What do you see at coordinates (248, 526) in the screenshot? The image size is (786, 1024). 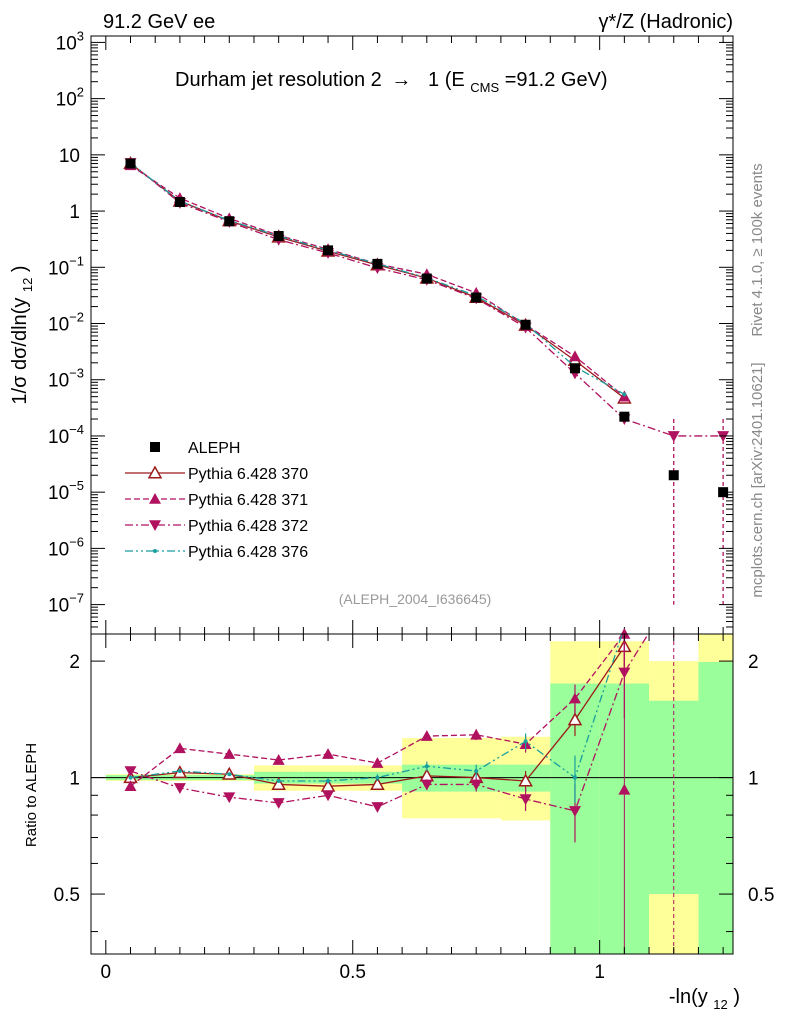 I see `legend-label: Pythia 6.428 372` at bounding box center [248, 526].